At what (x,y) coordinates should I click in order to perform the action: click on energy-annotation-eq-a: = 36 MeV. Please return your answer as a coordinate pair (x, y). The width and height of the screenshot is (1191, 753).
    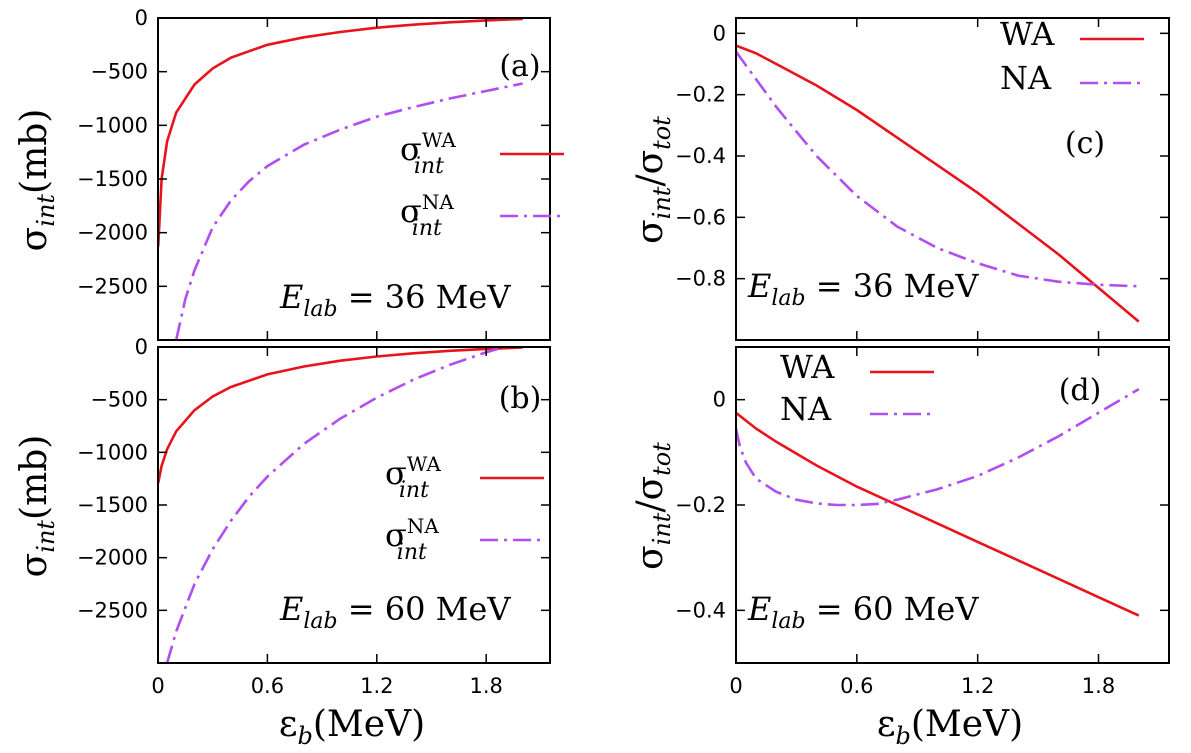
    Looking at the image, I should click on (425, 297).